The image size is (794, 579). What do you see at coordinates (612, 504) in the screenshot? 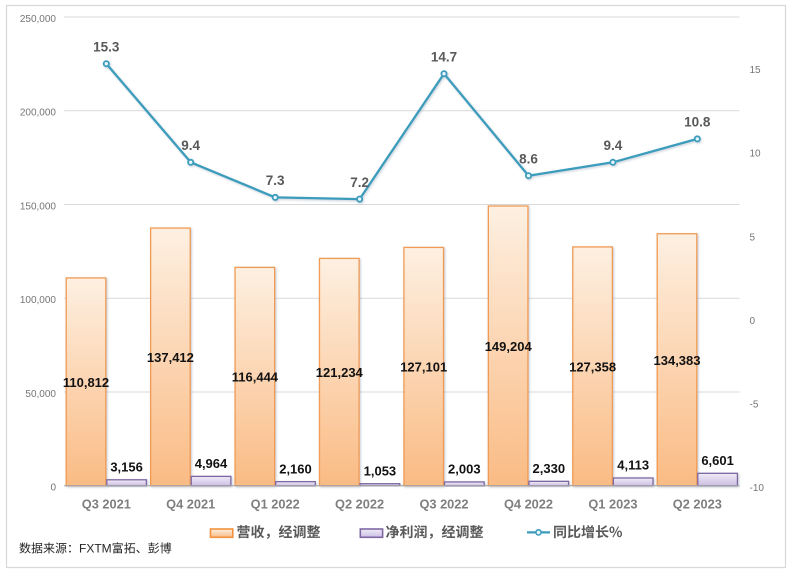
I see `svg-text: Q1 2023` at bounding box center [612, 504].